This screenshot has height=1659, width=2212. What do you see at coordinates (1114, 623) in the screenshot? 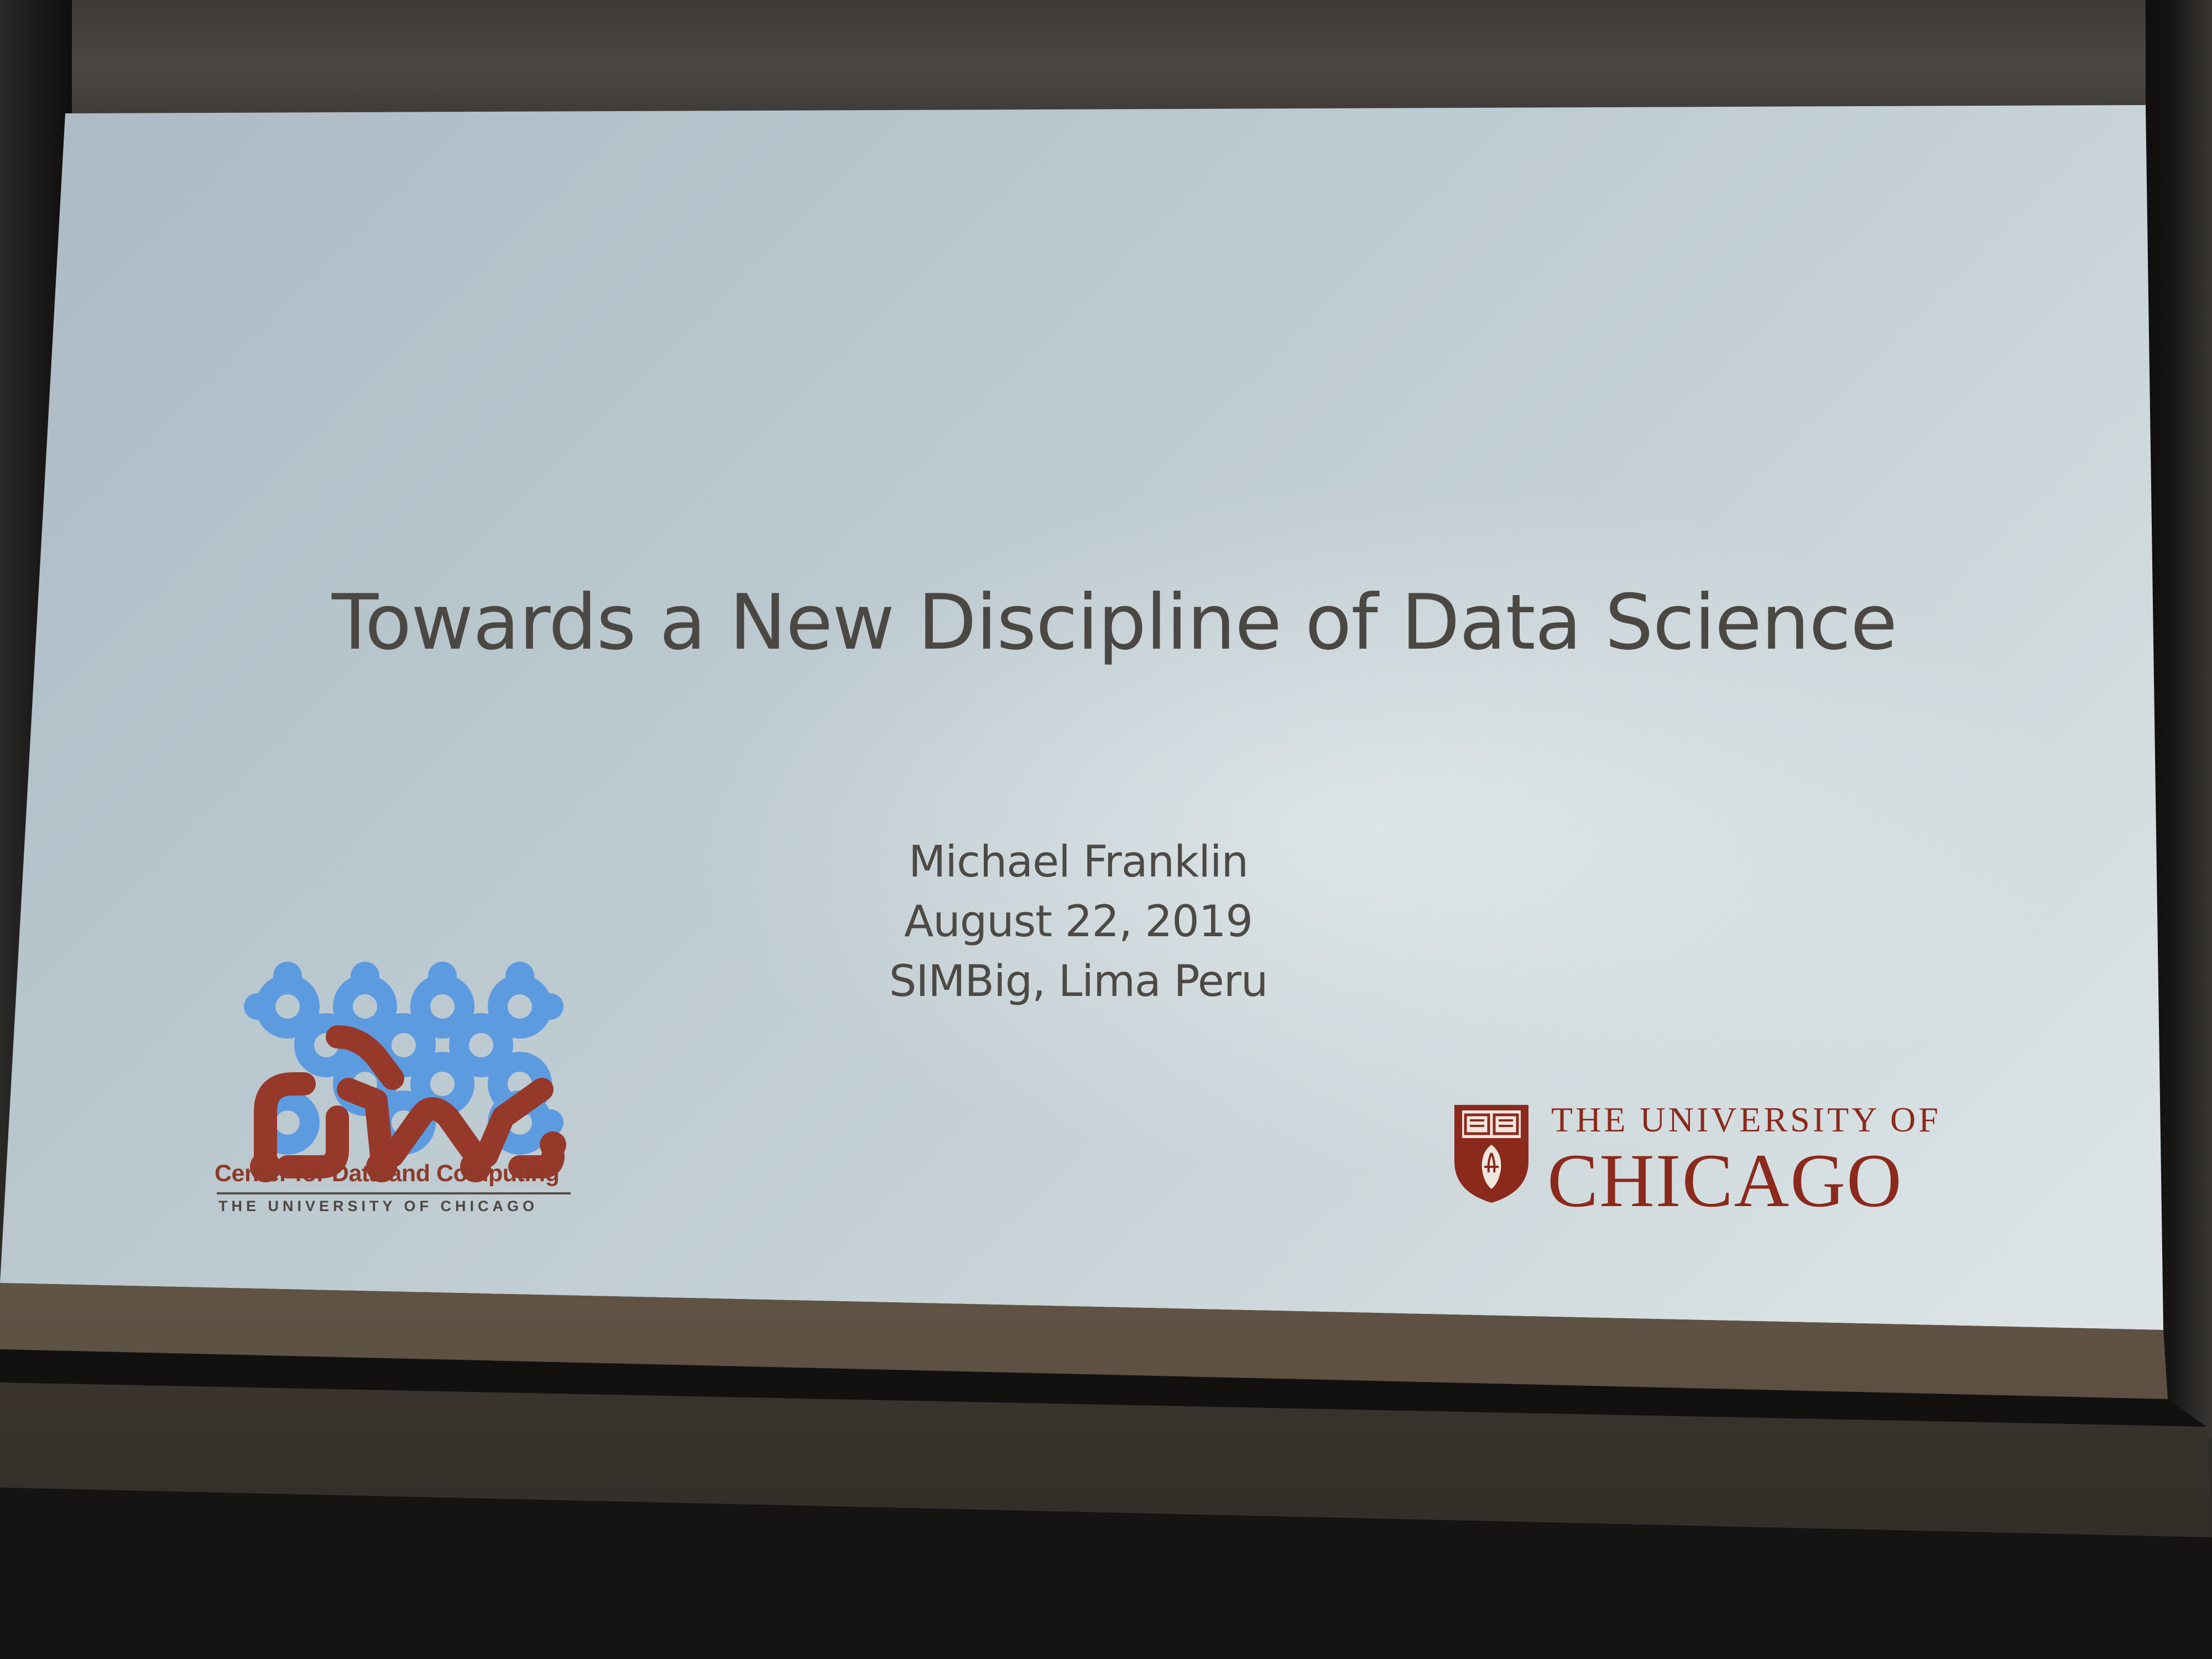
I see `slide-title: Towards a New Discipline of Data Science` at bounding box center [1114, 623].